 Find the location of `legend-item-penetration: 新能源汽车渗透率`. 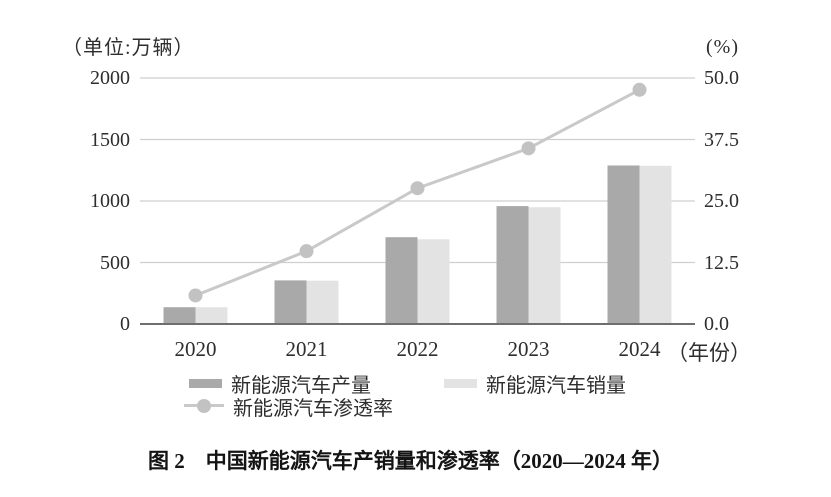

legend-item-penetration: 新能源汽车渗透率 is located at coordinates (288, 407).